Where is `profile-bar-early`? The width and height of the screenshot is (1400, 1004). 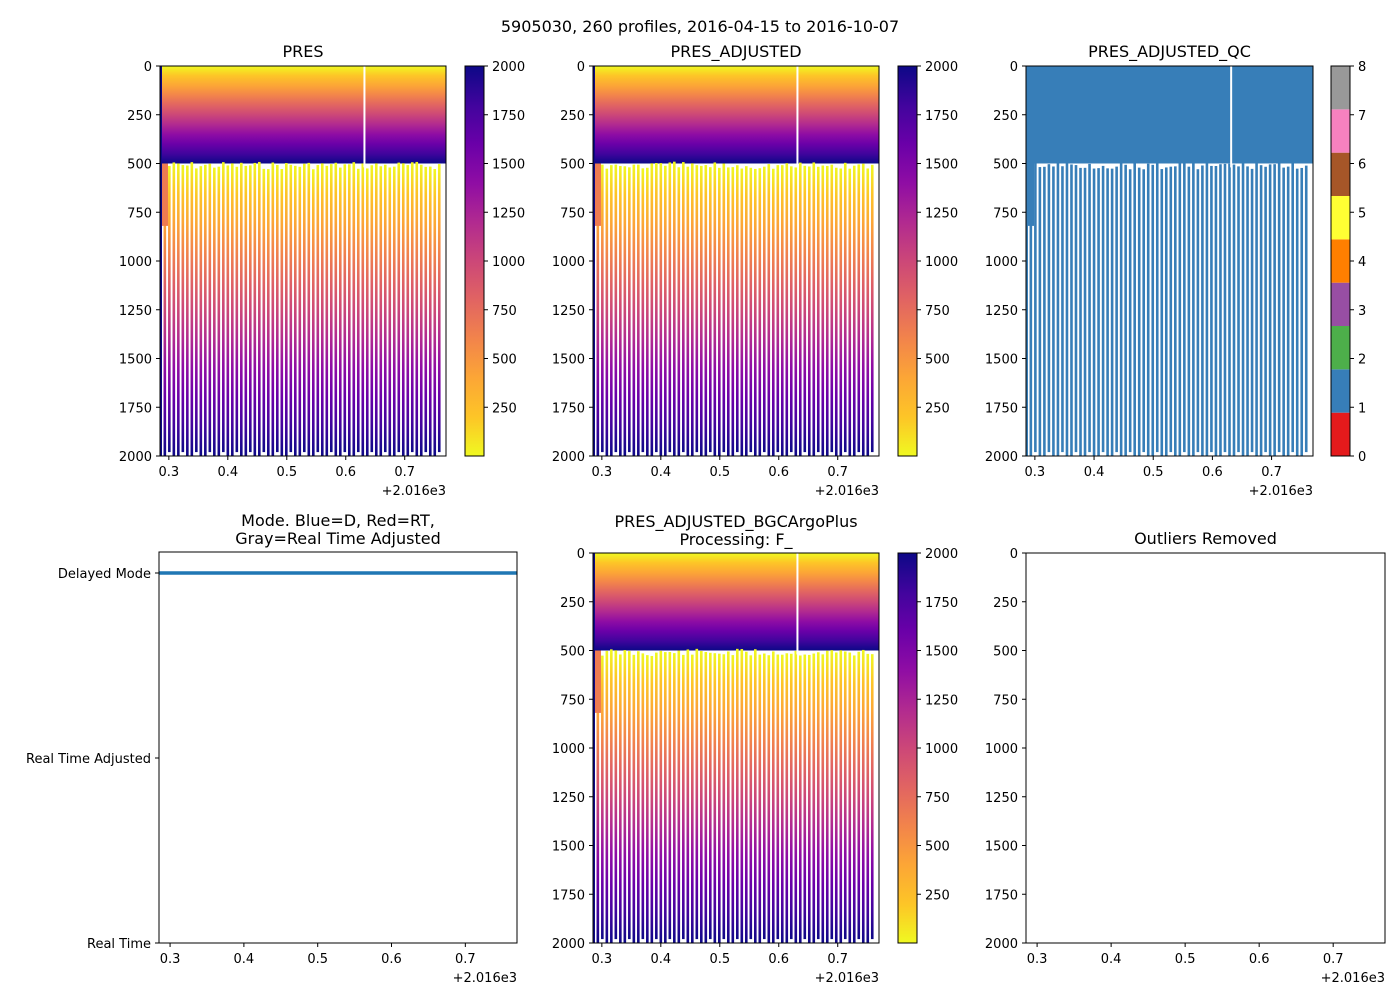
profile-bar-early is located at coordinates (598, 194).